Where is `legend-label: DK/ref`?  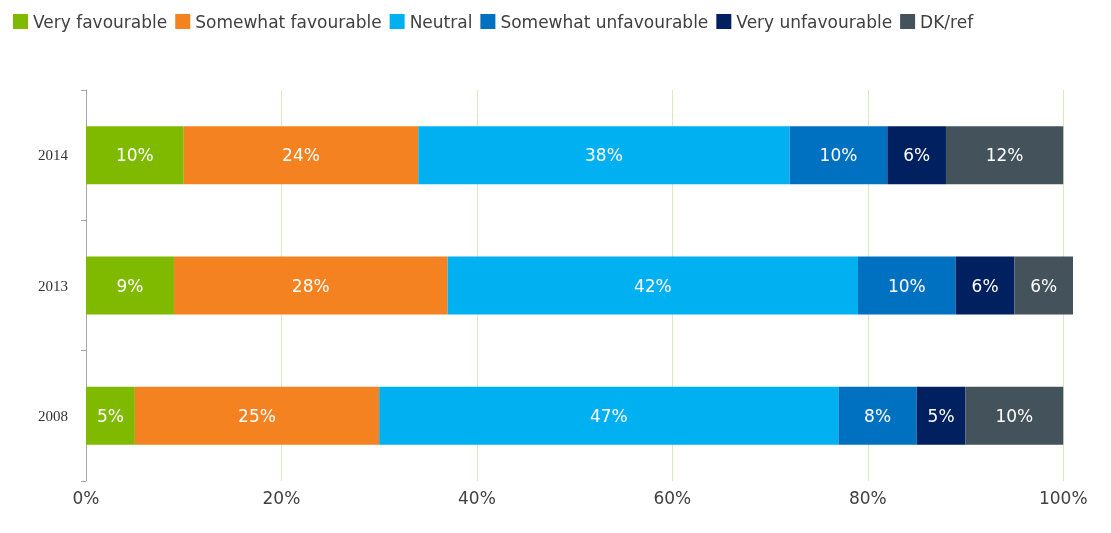
legend-label: DK/ref is located at coordinates (947, 21).